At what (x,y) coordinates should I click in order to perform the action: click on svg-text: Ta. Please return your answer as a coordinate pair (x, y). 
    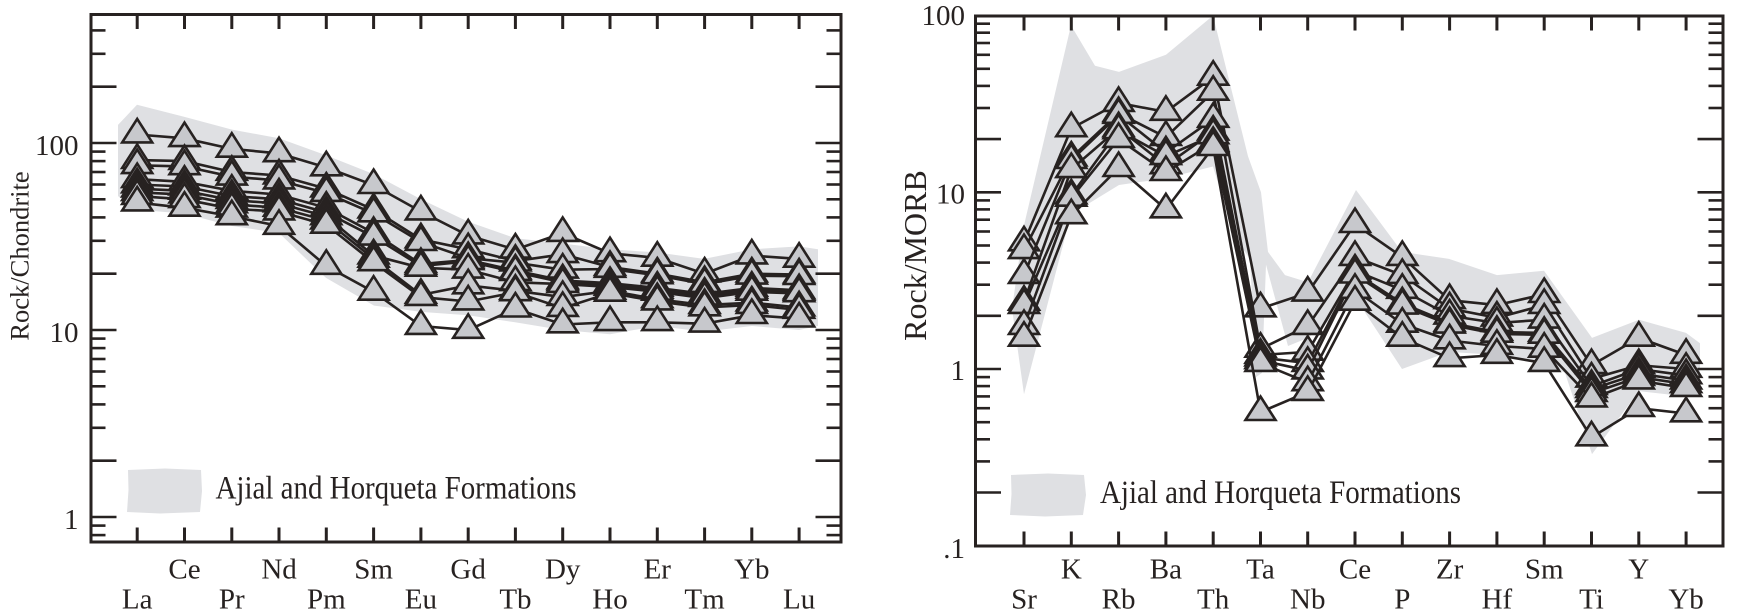
    Looking at the image, I should click on (1260, 570).